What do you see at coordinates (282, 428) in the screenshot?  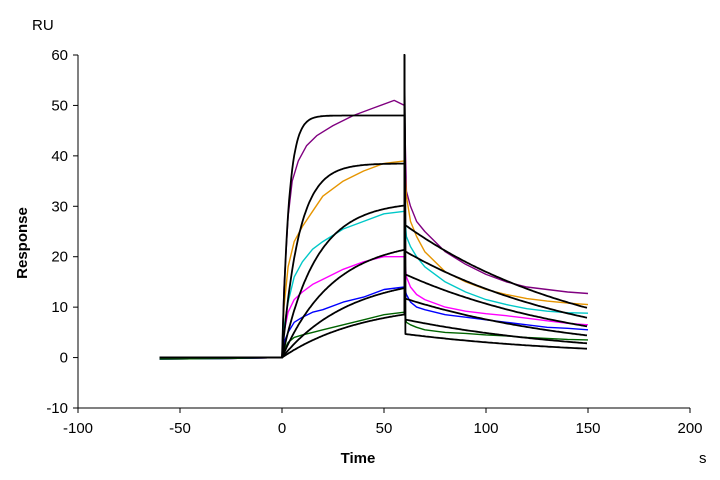 I see `x-tick-label: 0` at bounding box center [282, 428].